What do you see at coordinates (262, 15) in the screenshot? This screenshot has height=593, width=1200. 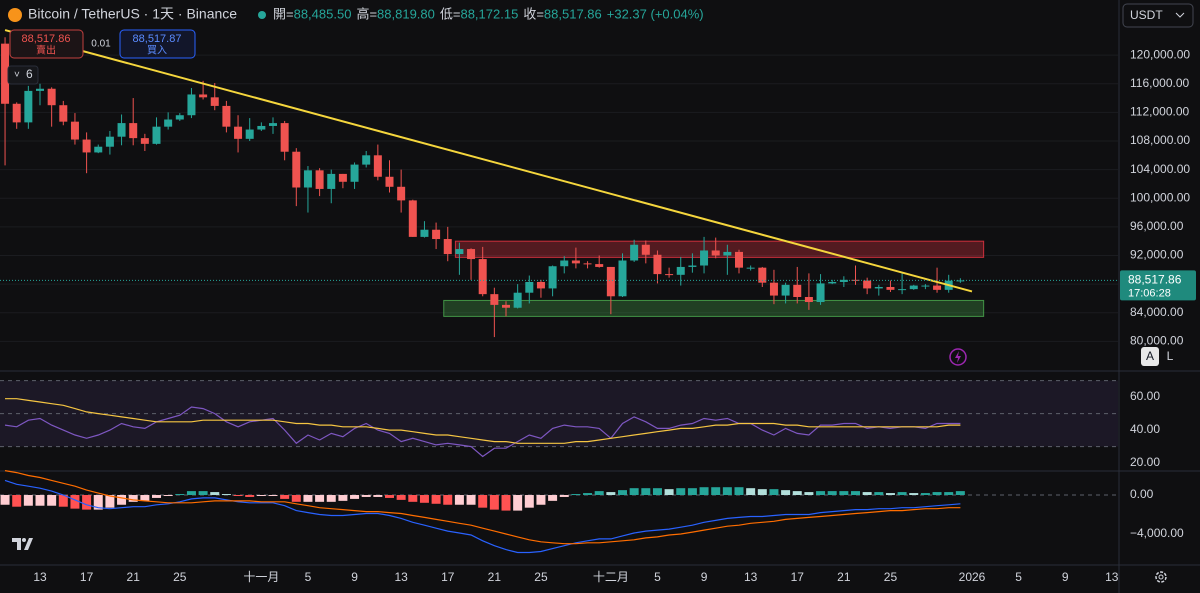 I see `market-status` at bounding box center [262, 15].